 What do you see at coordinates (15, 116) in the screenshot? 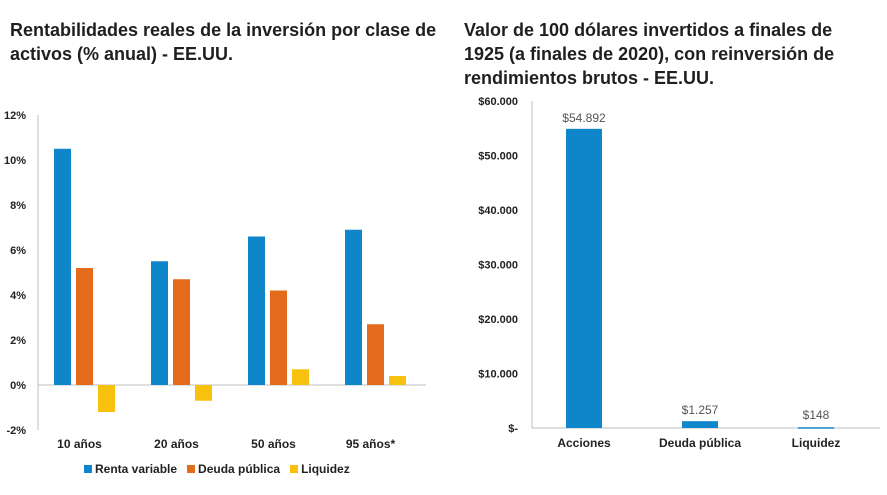
I see `left-y-tick-label: 12%` at bounding box center [15, 116].